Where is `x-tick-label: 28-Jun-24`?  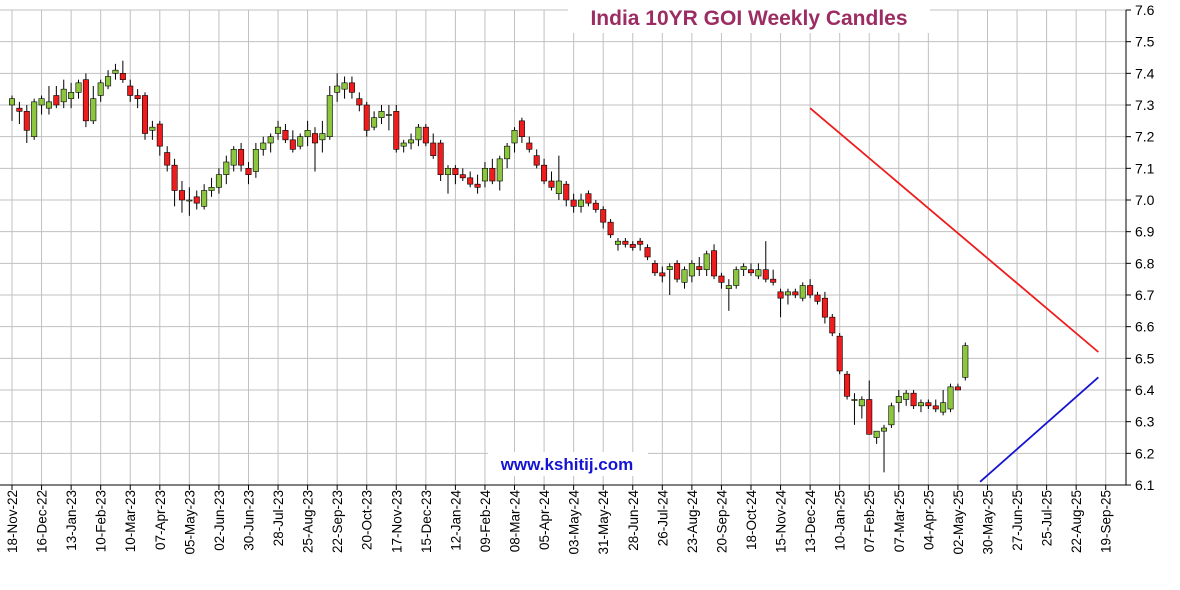
x-tick-label: 28-Jun-24 is located at coordinates (633, 520).